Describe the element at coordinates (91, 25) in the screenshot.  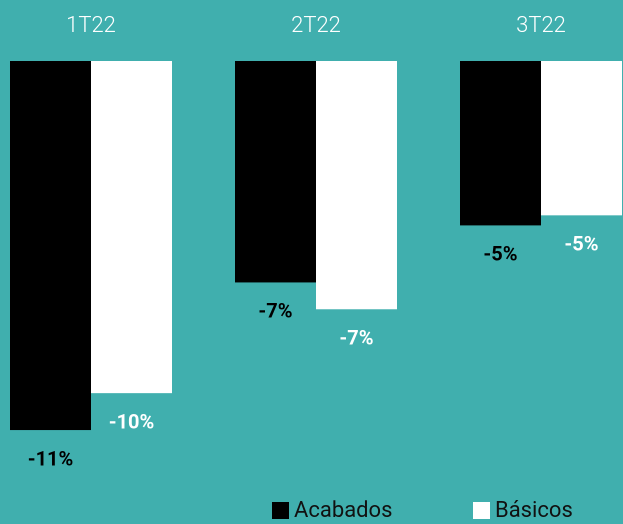
I see `category-label: 1T22` at that location.